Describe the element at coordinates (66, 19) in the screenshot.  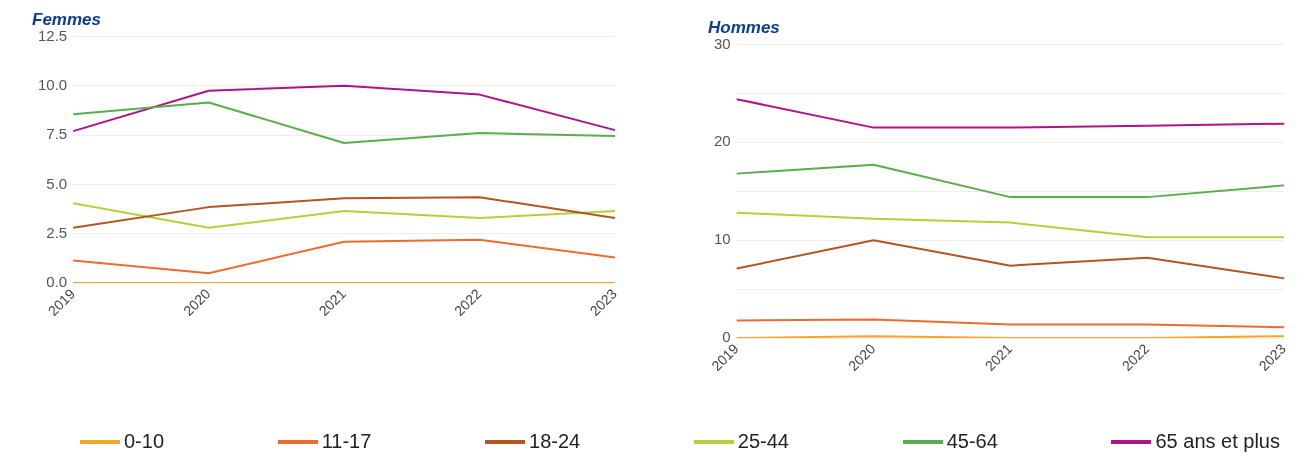
I see `chart-title: Femmes` at that location.